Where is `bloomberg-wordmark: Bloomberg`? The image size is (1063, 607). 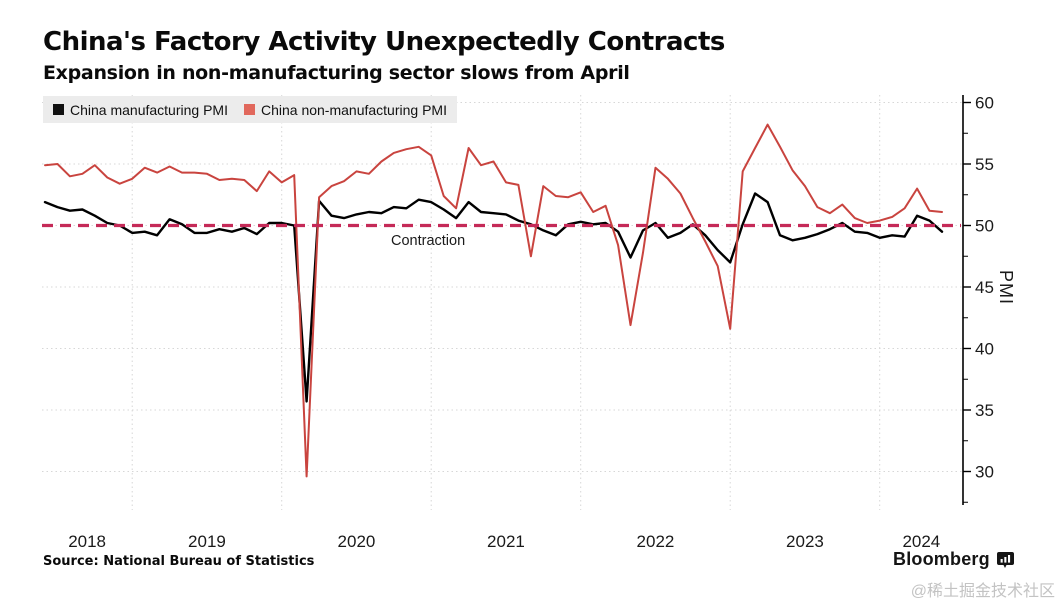
bloomberg-wordmark: Bloomberg is located at coordinates (941, 559).